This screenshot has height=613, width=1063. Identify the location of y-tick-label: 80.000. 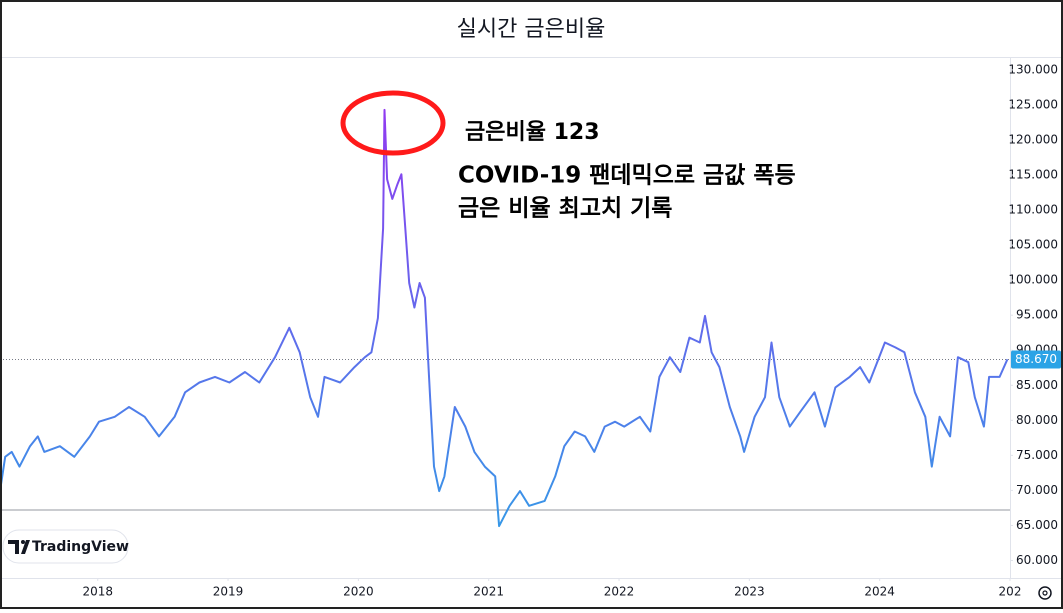
(1037, 420).